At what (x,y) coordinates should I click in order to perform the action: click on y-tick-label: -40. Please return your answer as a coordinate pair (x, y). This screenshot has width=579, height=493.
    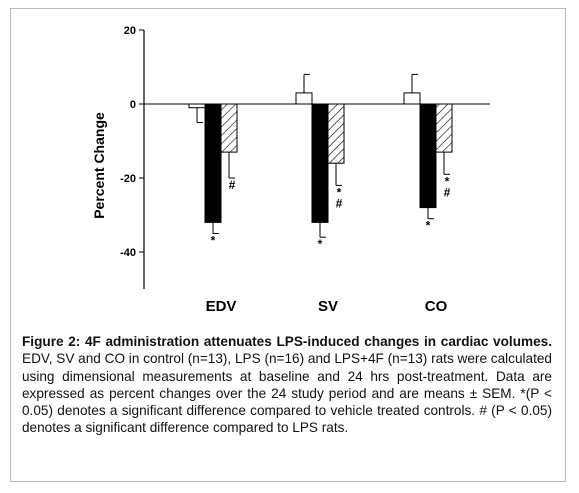
    Looking at the image, I should click on (128, 253).